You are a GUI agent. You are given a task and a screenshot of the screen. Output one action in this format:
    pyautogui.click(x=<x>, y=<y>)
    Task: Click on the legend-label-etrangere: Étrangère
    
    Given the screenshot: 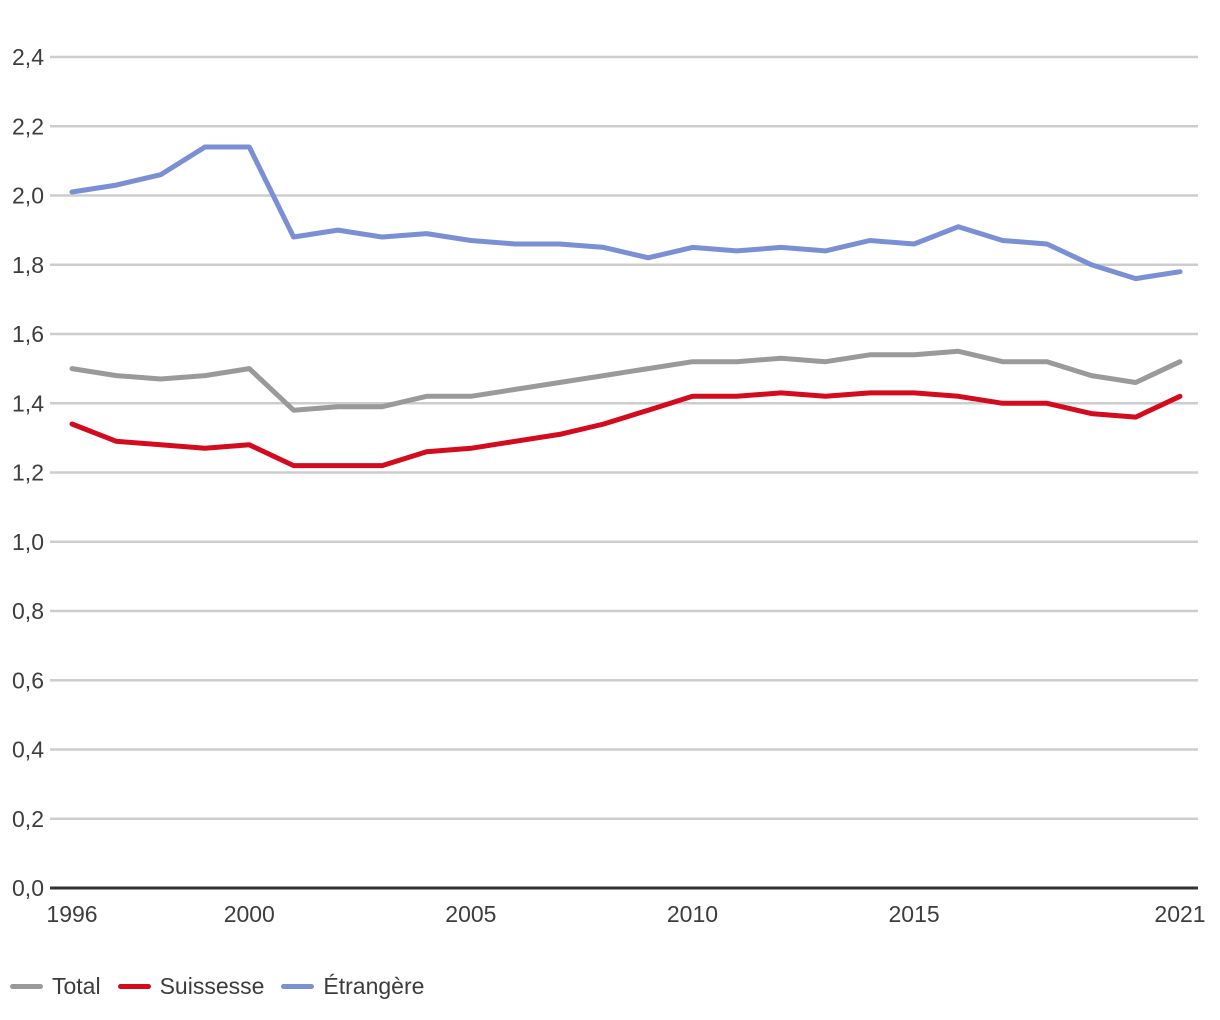 What is the action you would take?
    pyautogui.click(x=374, y=986)
    